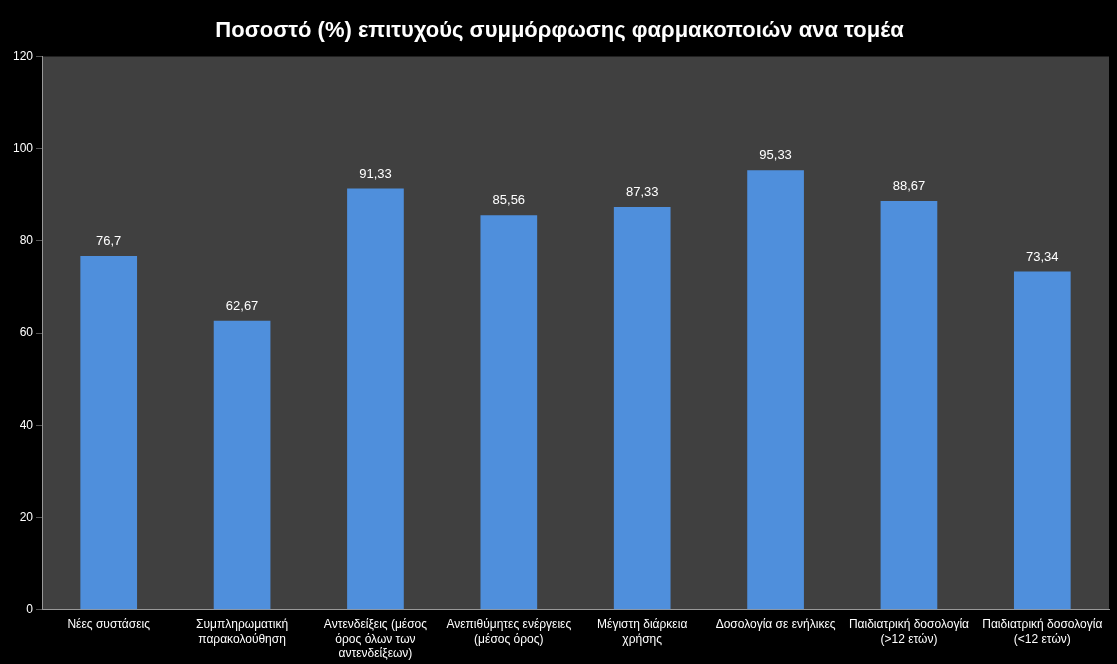  What do you see at coordinates (242, 631) in the screenshot?
I see `x-tick-label: Συμπληρωματική παρακολούθηση` at bounding box center [242, 631].